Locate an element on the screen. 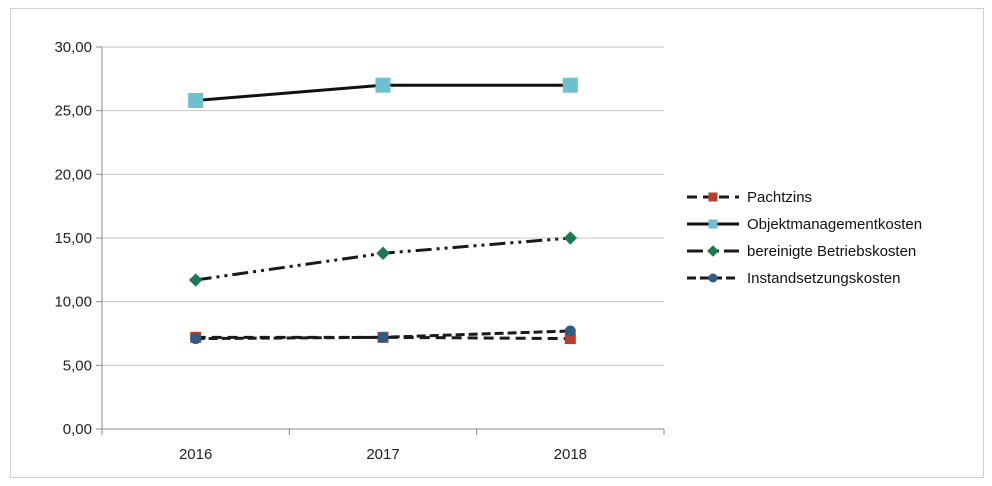 Image resolution: width=992 pixels, height=486 pixels. y-tick-label: 30,00 is located at coordinates (73, 47).